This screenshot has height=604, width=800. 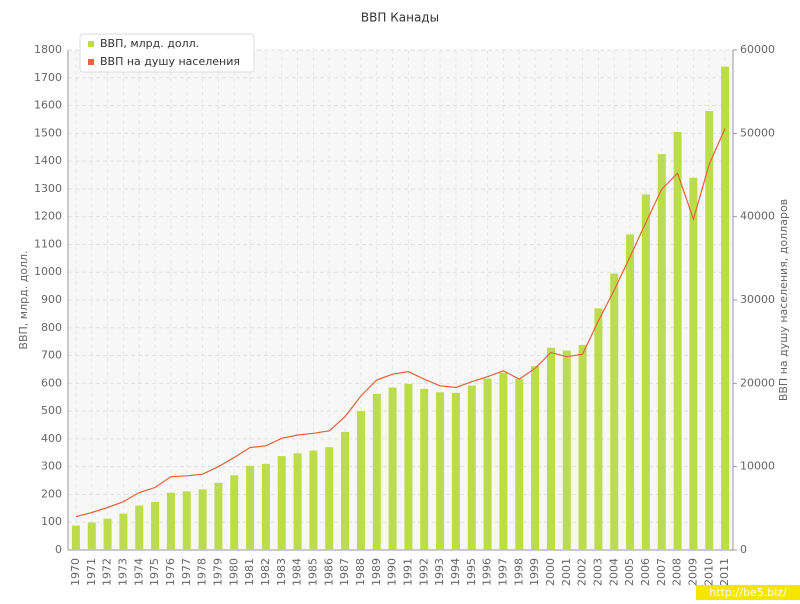 I want to click on watermark-bg, so click(x=748, y=592).